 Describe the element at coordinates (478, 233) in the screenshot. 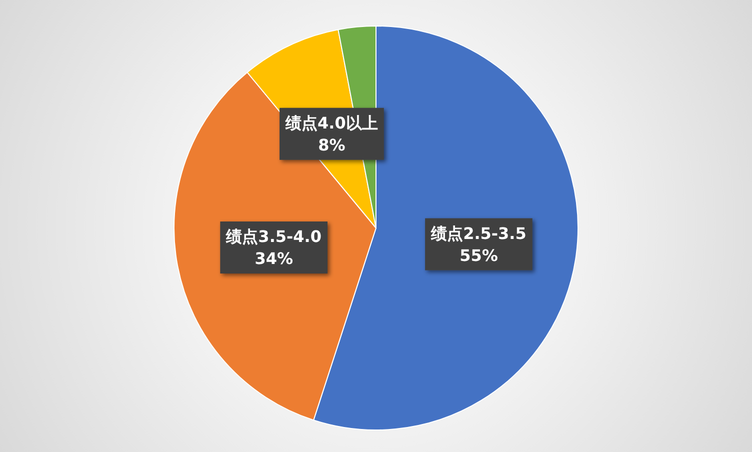

I see `slice-label: 绩点2.5-3.5` at that location.